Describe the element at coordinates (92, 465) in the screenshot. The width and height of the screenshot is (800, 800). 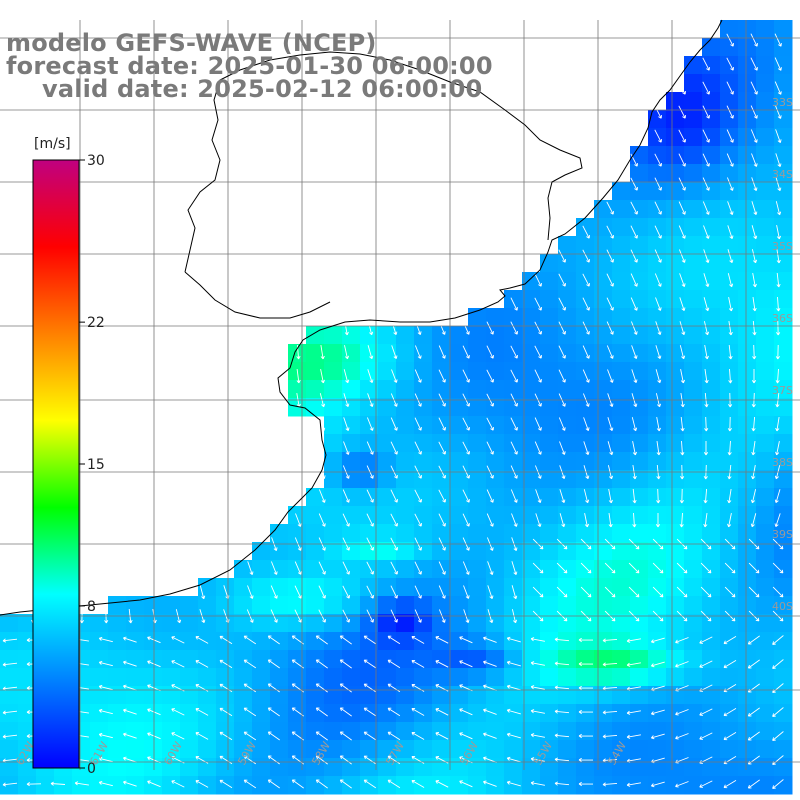
I see `colorbar-ticks: 30 22 15 8 0` at that location.